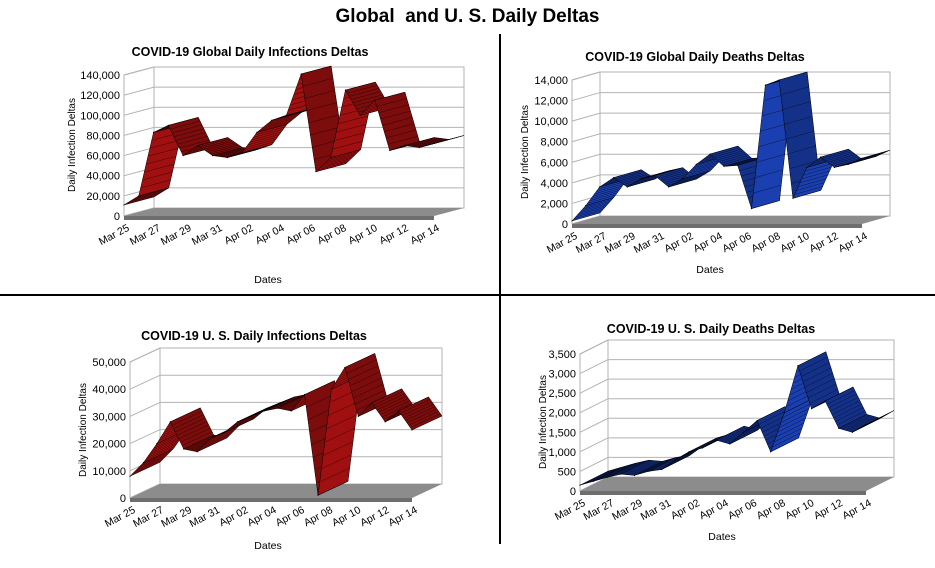 This screenshot has width=935, height=568. Describe the element at coordinates (109, 445) in the screenshot. I see `y-tick-label: 20,000` at that location.